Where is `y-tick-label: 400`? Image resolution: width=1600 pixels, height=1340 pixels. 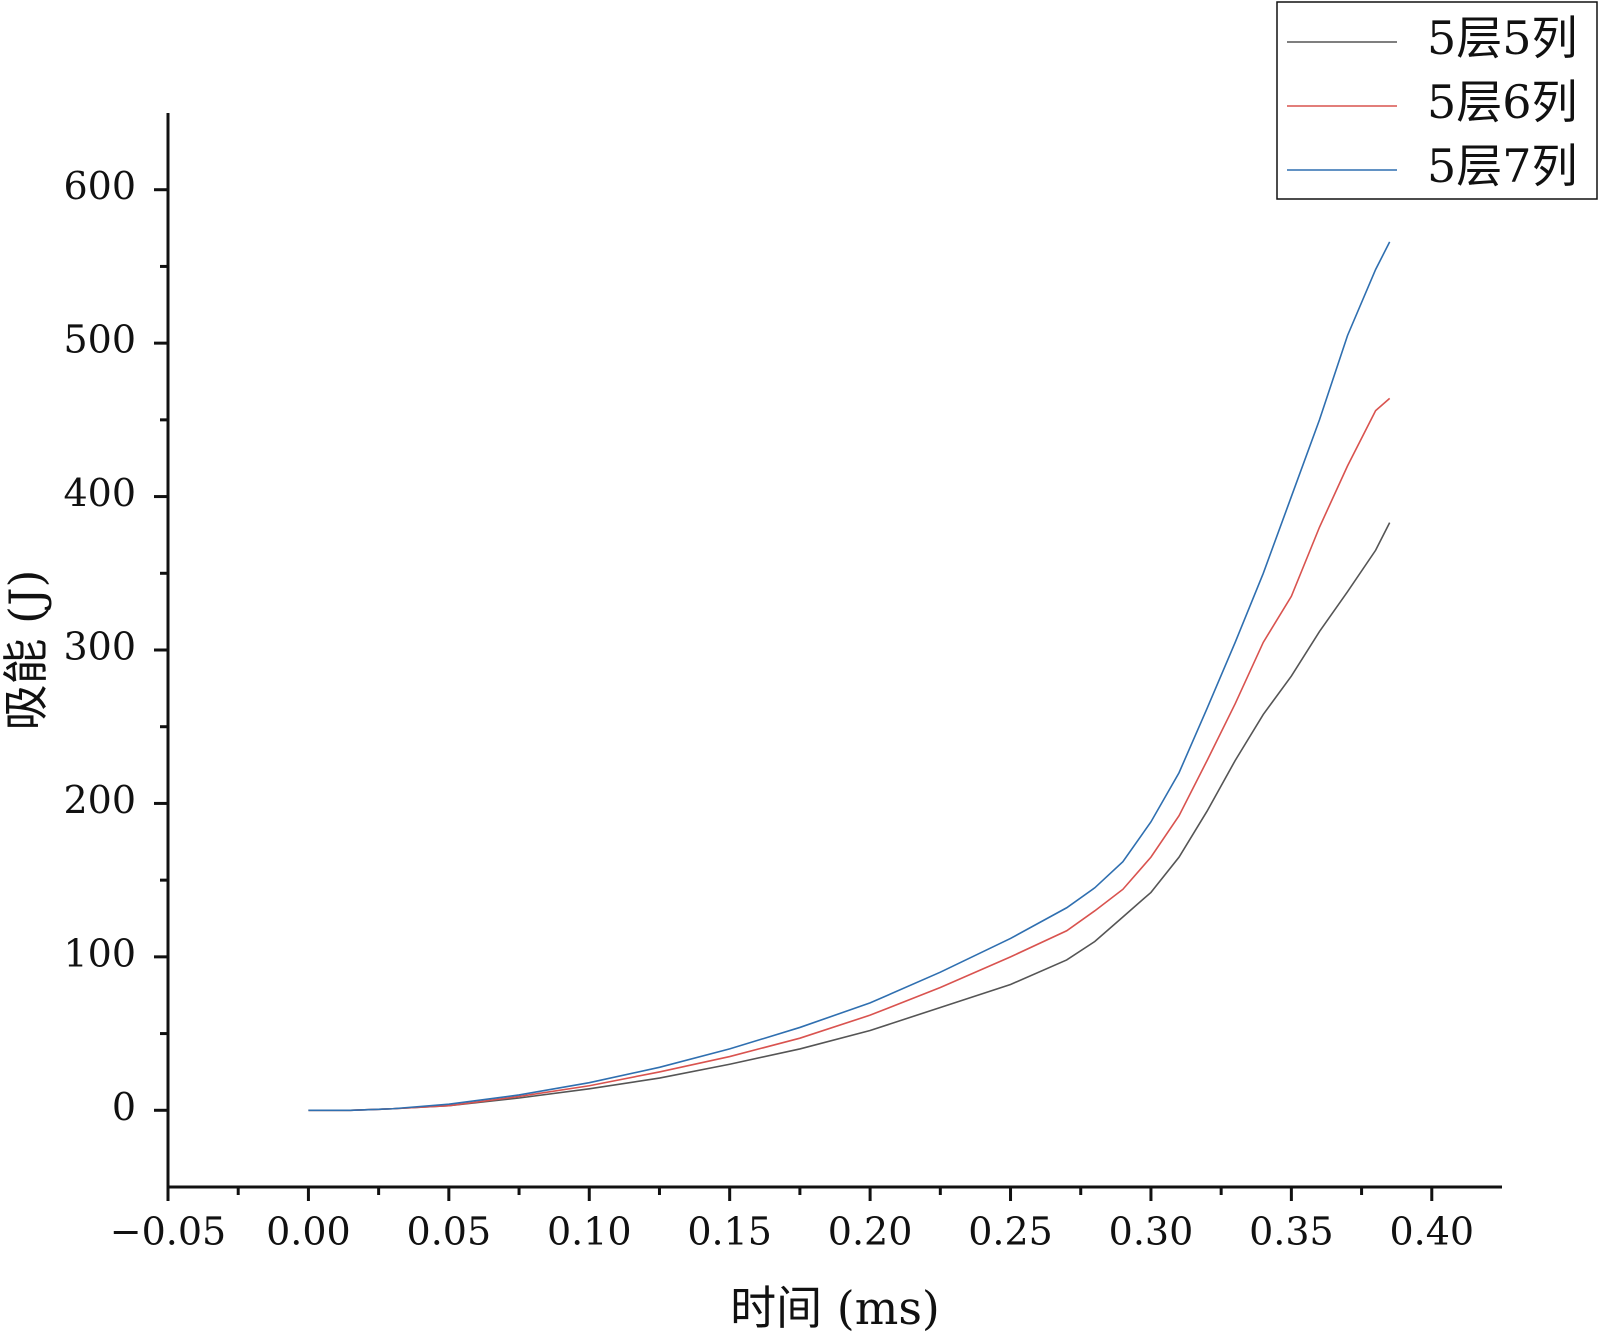 y-tick-label: 400 is located at coordinates (99, 493).